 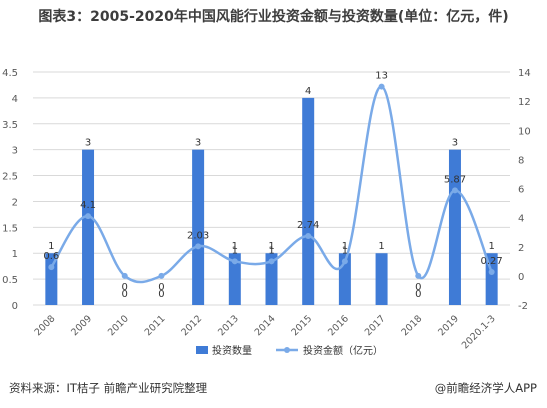 What do you see at coordinates (521, 219) in the screenshot?
I see `right-tick-label: 4` at bounding box center [521, 219].